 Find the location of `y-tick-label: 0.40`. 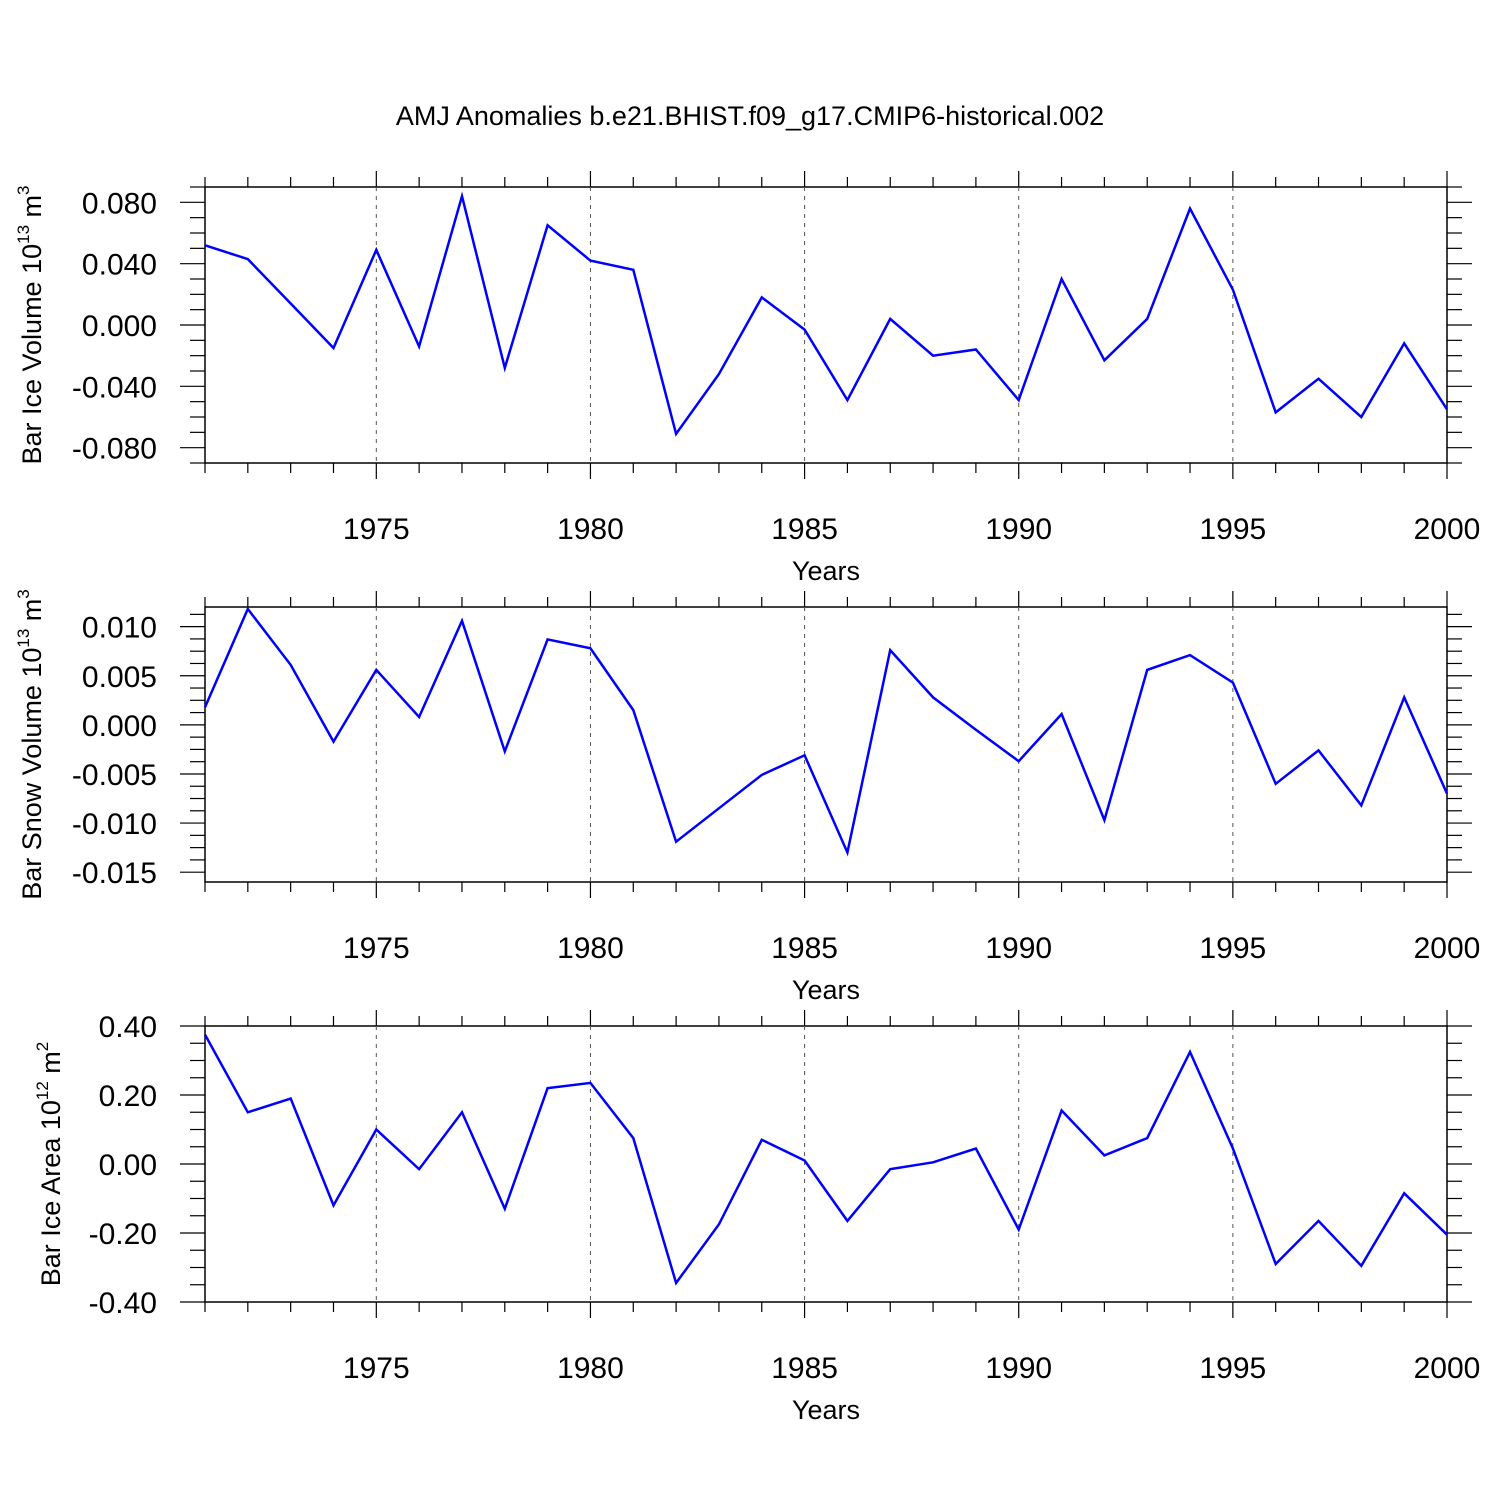

y-tick-label: 0.40 is located at coordinates (128, 1027).